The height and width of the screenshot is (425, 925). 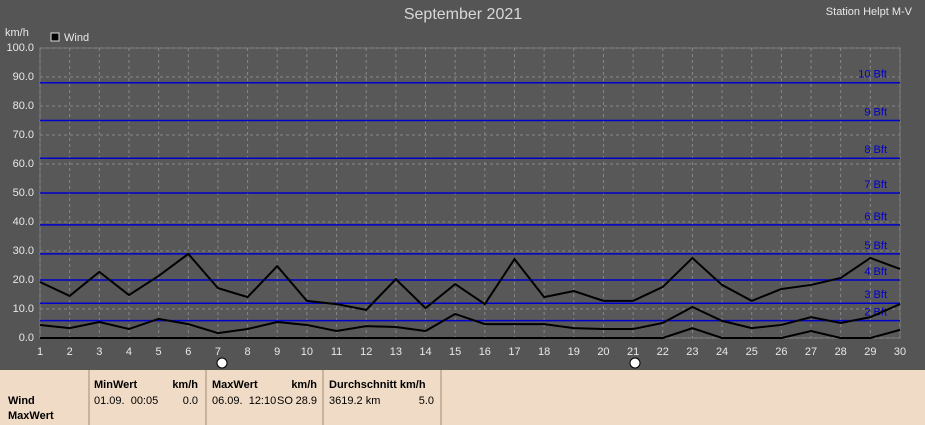 What do you see at coordinates (307, 352) in the screenshot?
I see `x-tick-label: 10` at bounding box center [307, 352].